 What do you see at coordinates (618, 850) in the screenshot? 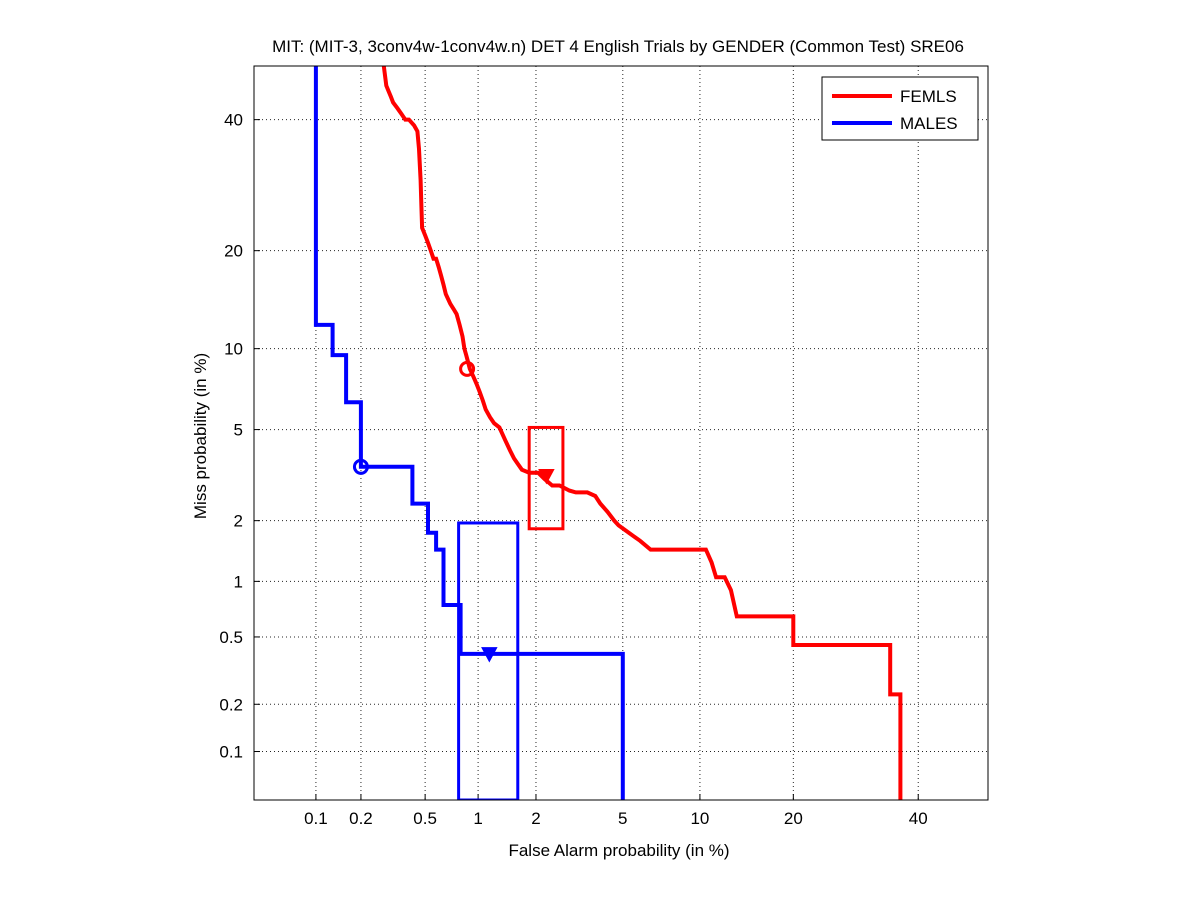
I see `x-axis-label: False Alarm probability (in %)` at bounding box center [618, 850].